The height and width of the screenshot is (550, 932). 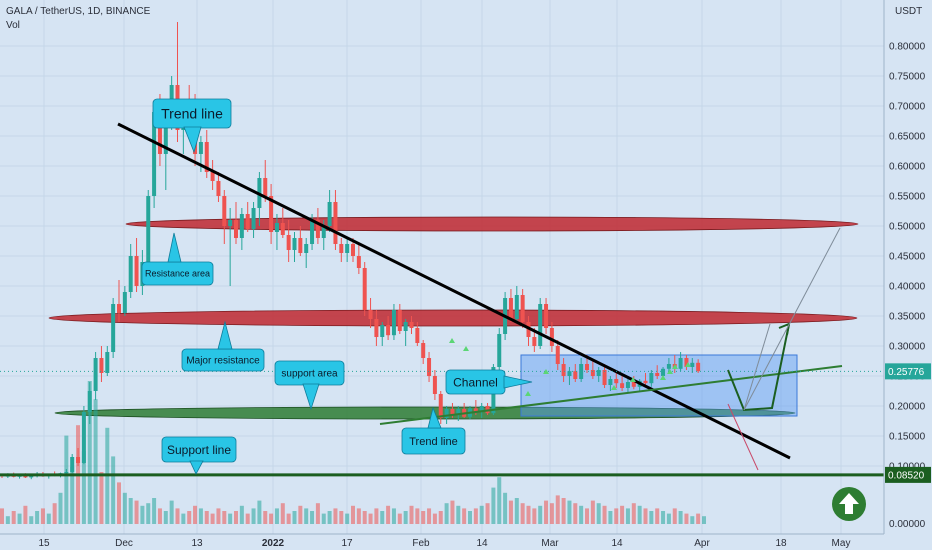 I want to click on symbol-title: GALA / TetherUS, 1D, BINANCE, so click(x=78, y=11).